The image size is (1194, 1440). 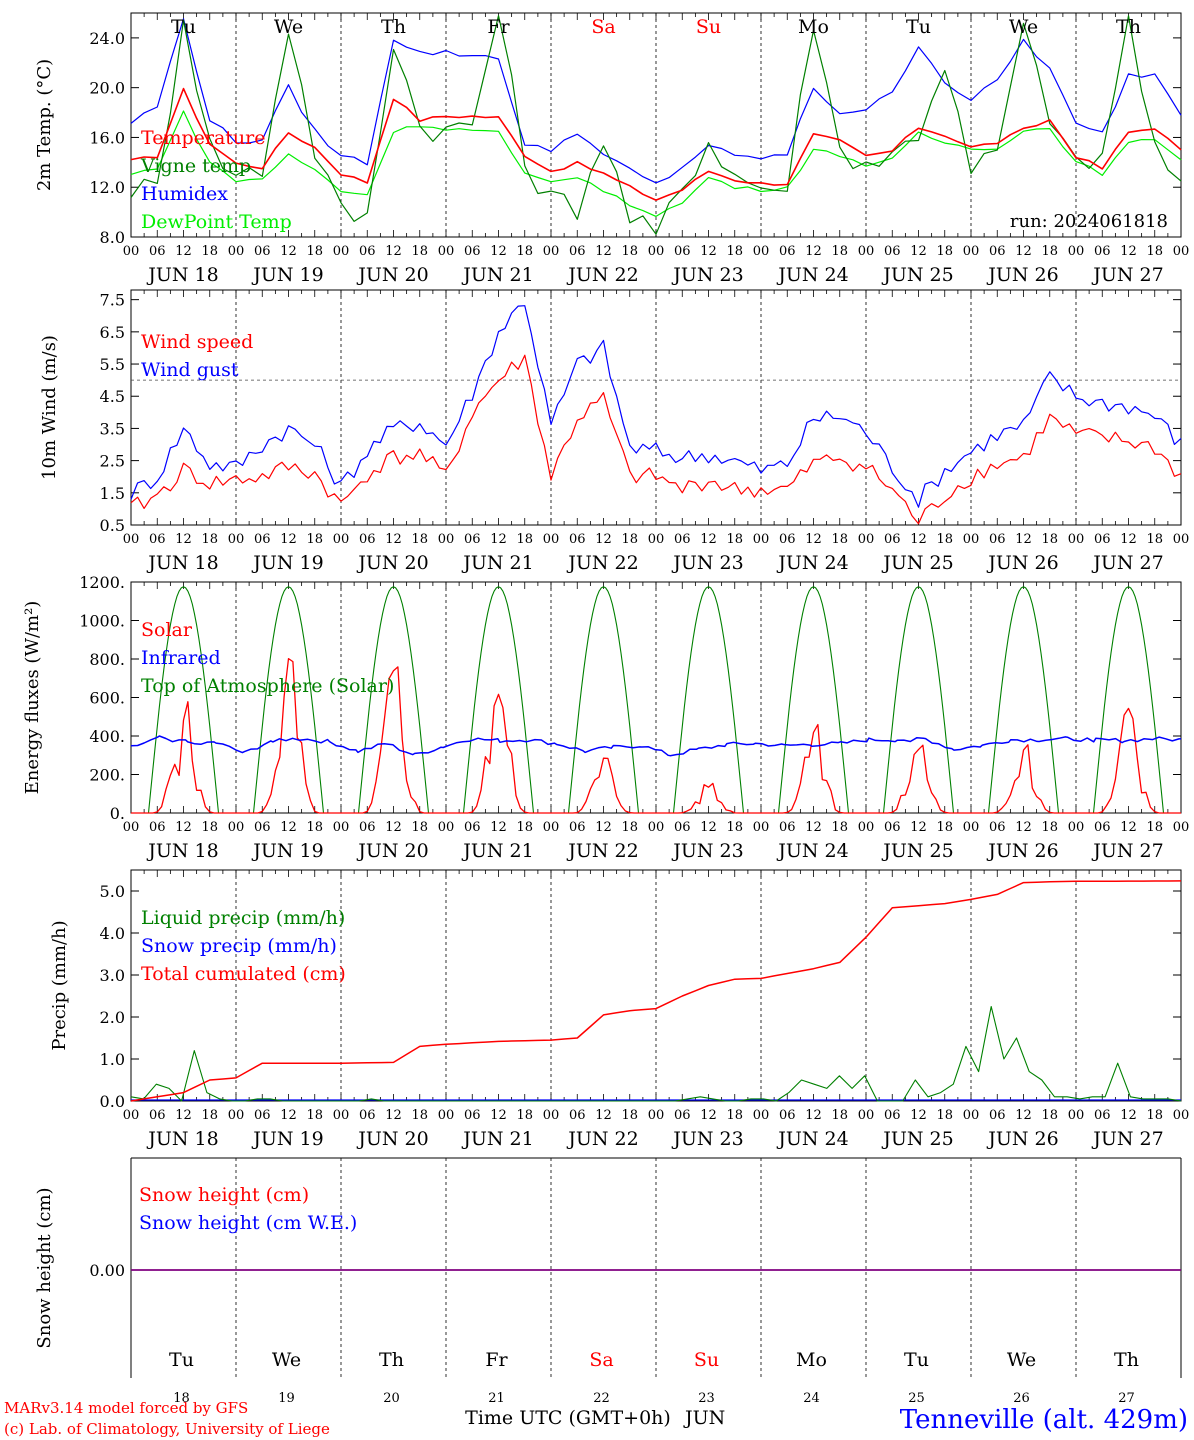 I want to click on legend-entry: Infrared, so click(x=181, y=658).